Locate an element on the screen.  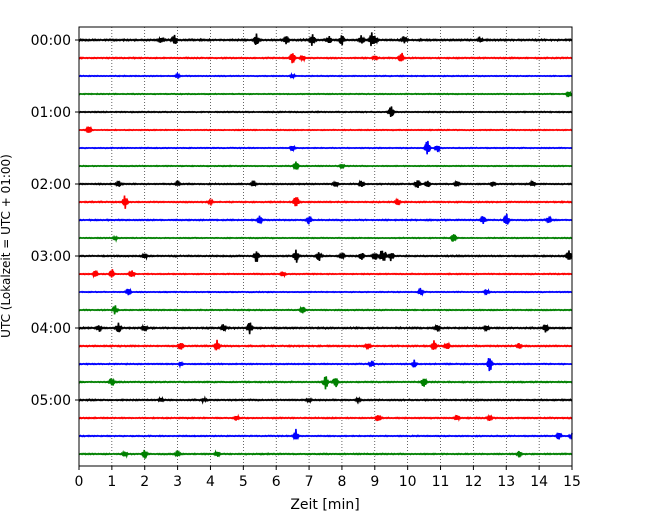
x-tick-label: 9 is located at coordinates (374, 482).